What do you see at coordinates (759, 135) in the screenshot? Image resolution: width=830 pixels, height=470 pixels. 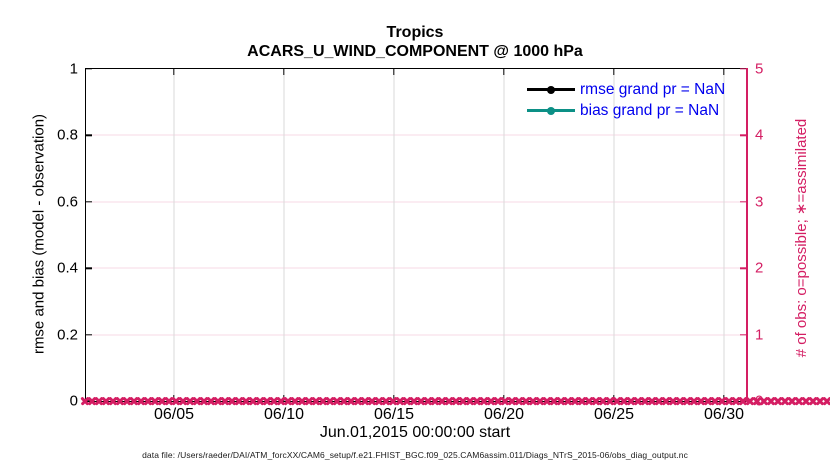 I see `y-axis-tick-label-right: 4` at bounding box center [759, 135].